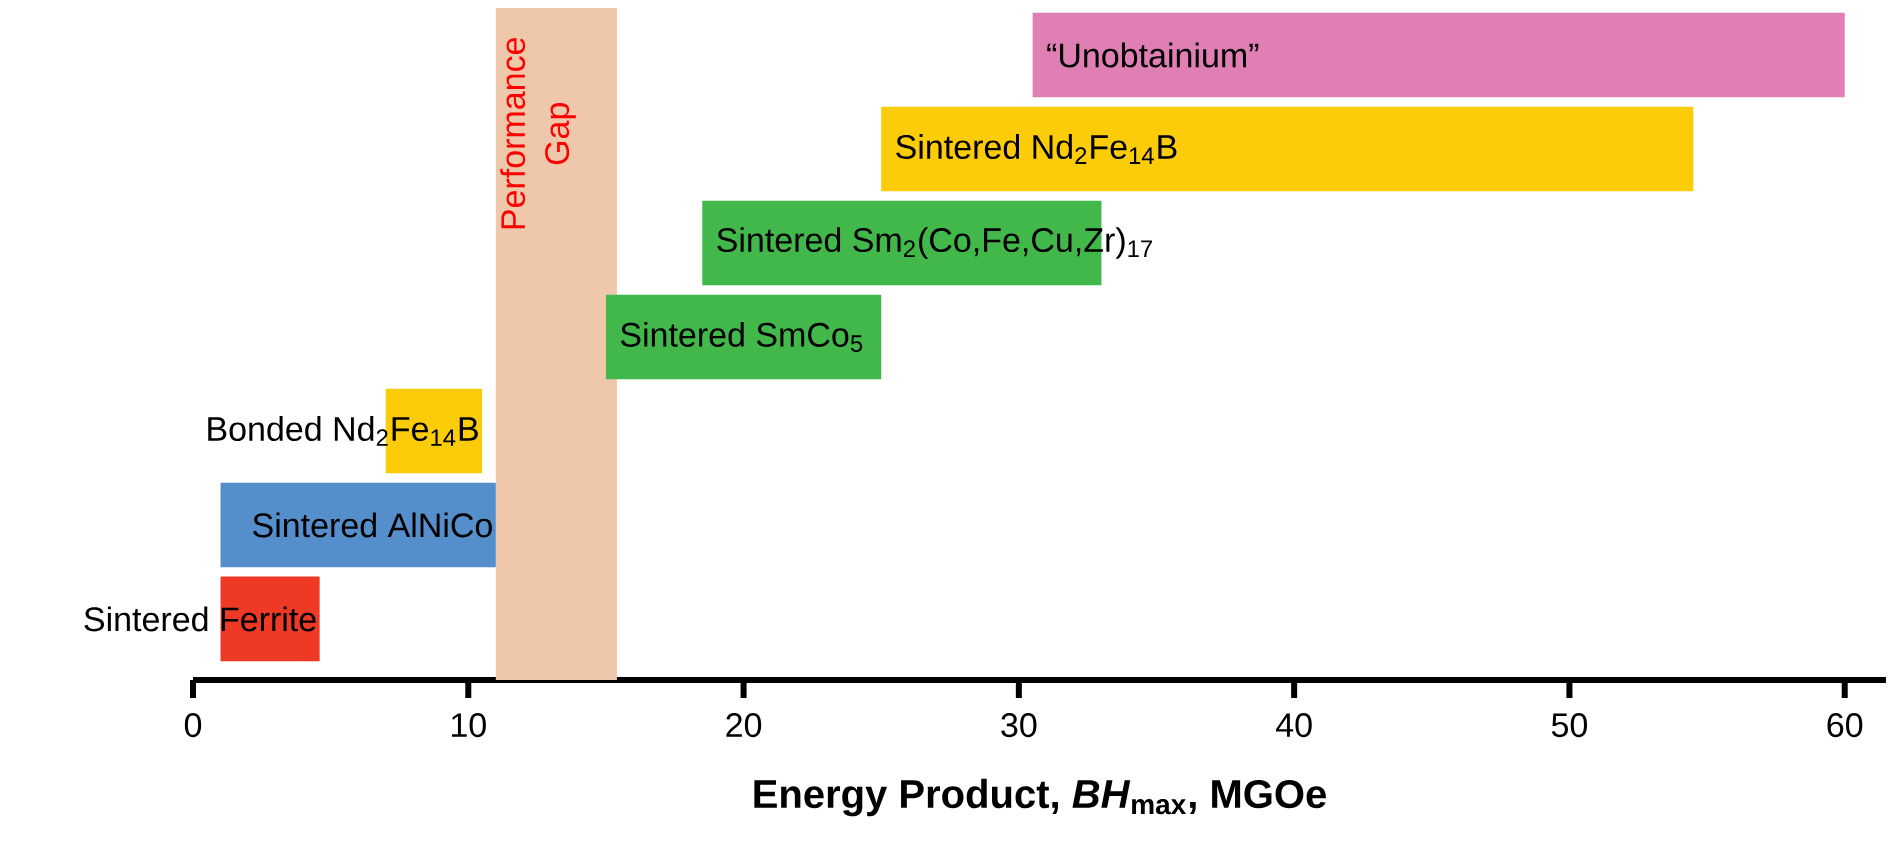  What do you see at coordinates (1040, 797) in the screenshot?
I see `x-axis-title: Energy Product, BH$_{max}$, MGOe` at bounding box center [1040, 797].